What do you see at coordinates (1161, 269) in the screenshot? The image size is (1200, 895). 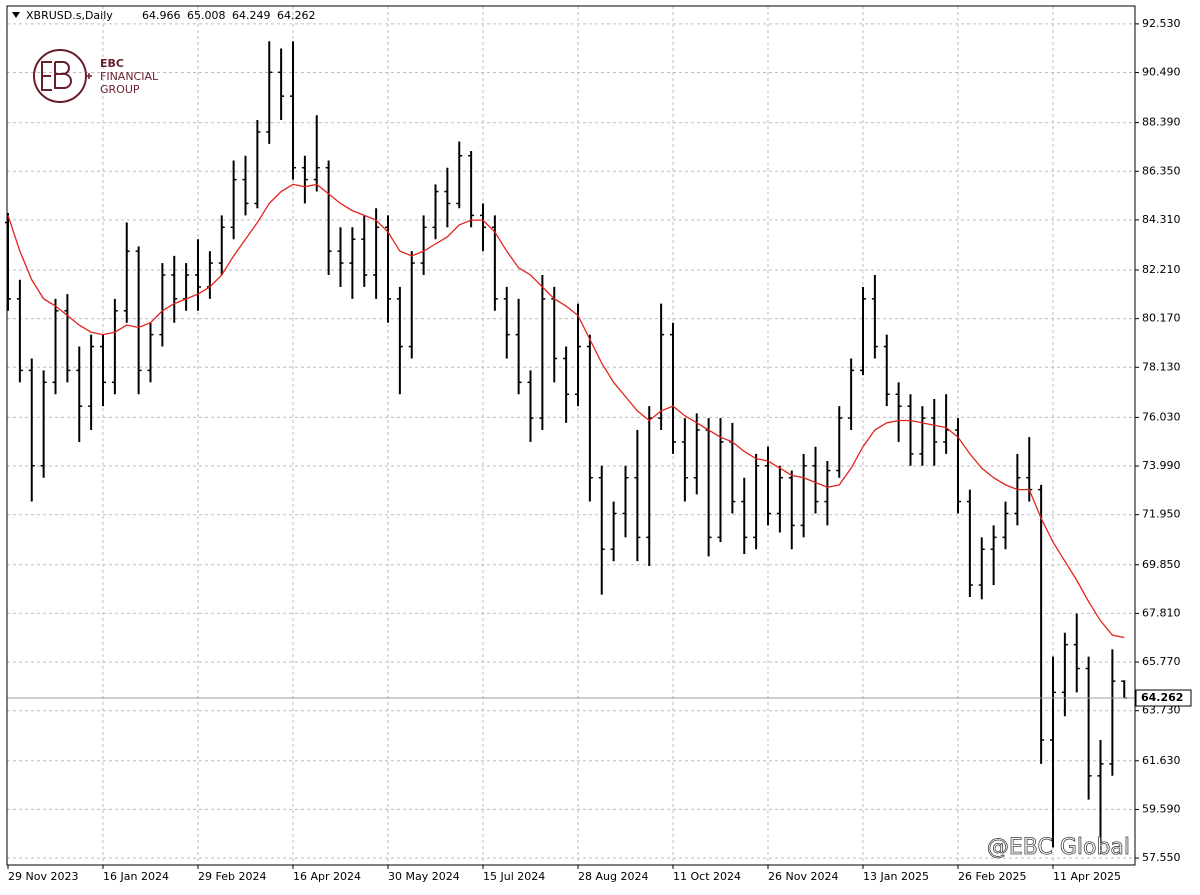 I see `y-tick-label: 82.210` at bounding box center [1161, 269].